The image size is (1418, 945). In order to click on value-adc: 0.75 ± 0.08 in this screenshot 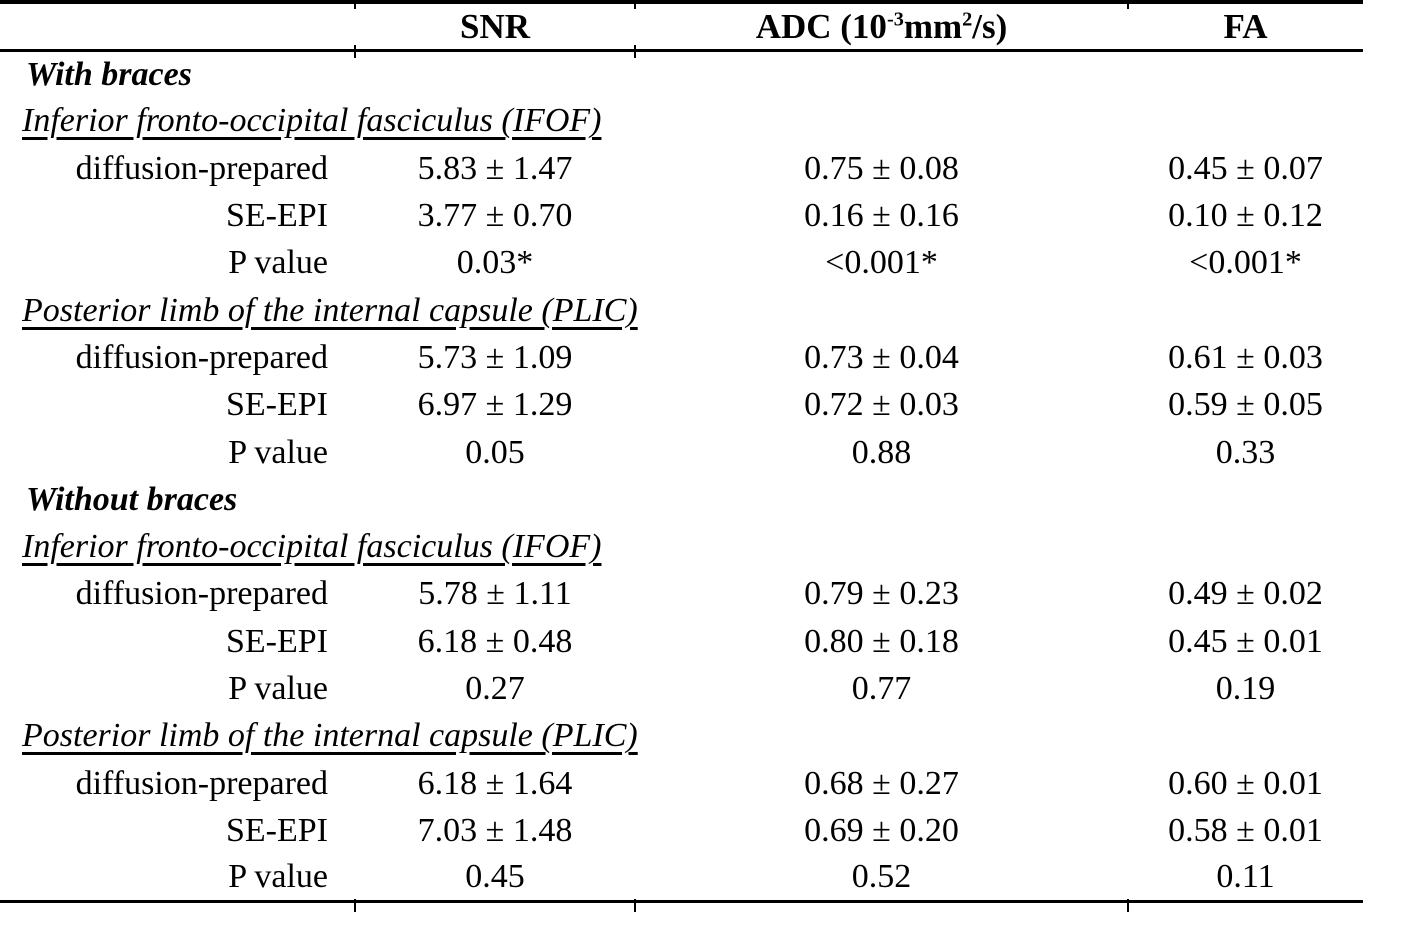, I will do `click(881, 168)`.